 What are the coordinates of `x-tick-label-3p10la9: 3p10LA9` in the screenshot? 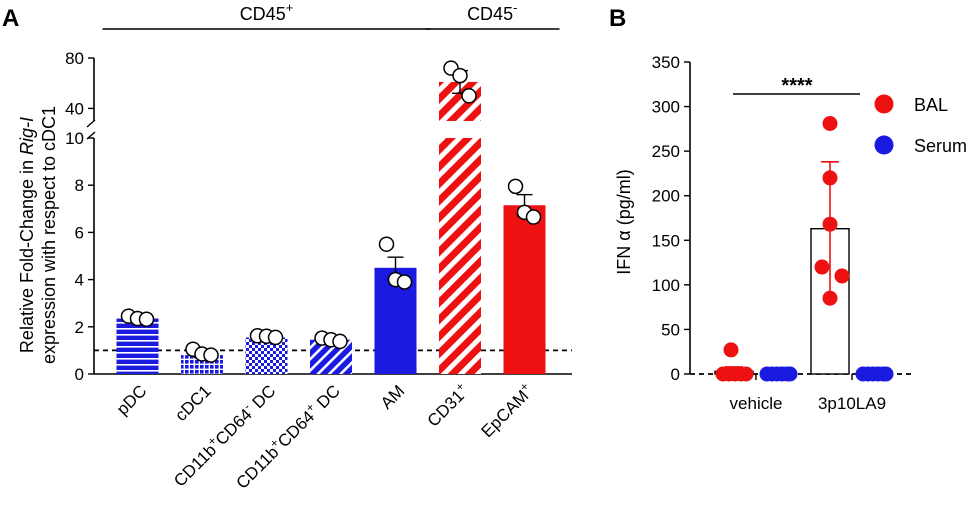 It's located at (852, 403).